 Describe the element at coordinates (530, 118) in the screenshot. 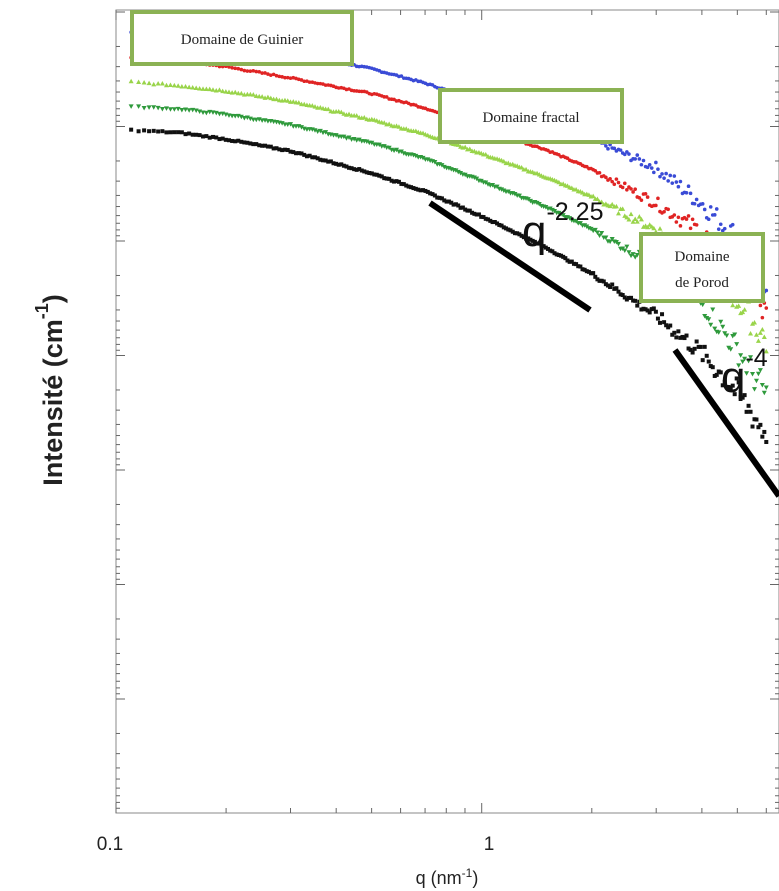

I see `annotation-fractal-text: Domaine fractal` at that location.